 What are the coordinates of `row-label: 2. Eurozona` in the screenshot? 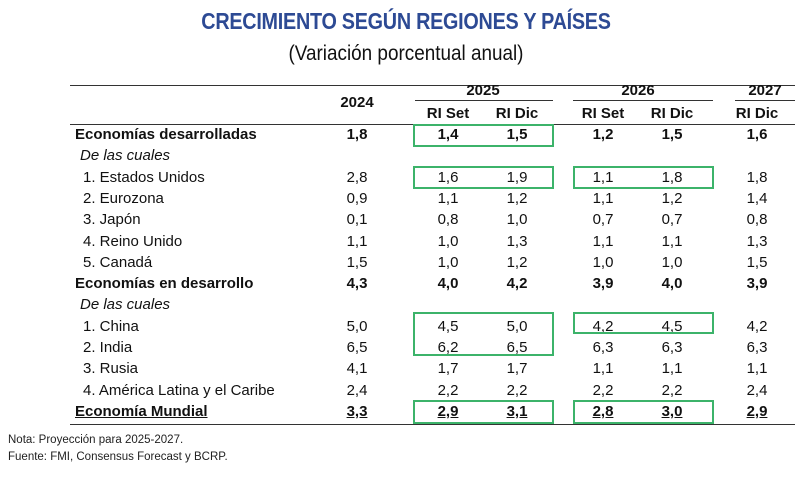 It's located at (123, 198).